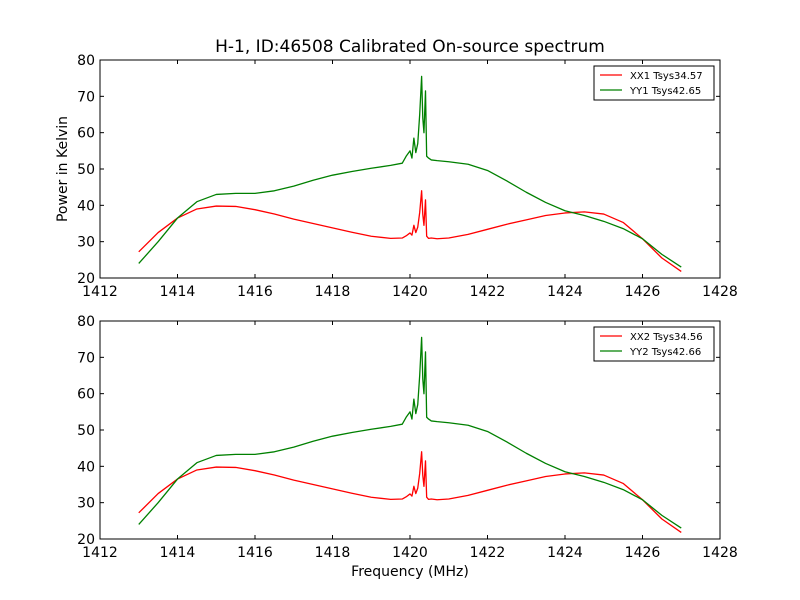 This screenshot has height=600, width=800. What do you see at coordinates (665, 352) in the screenshot?
I see `legend-entry-label: YY2 Tsys42.66` at bounding box center [665, 352].